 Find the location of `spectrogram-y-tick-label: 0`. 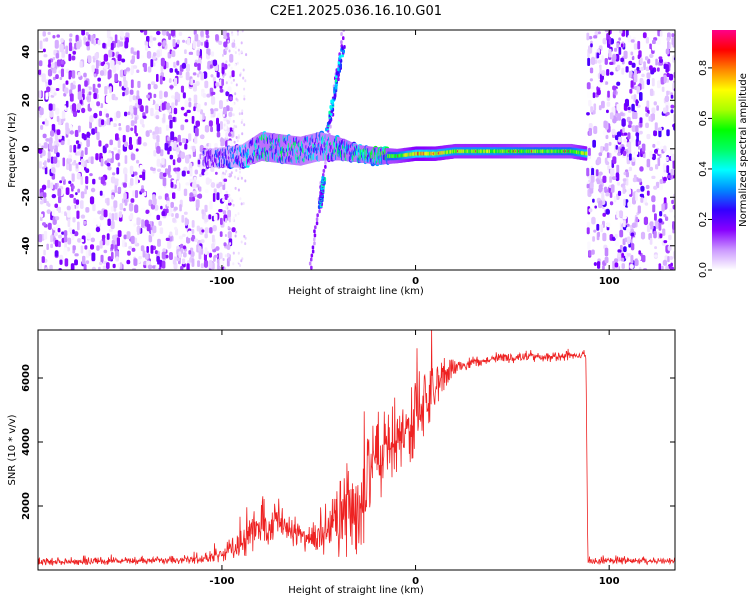

spectrogram-y-tick-label: 0 is located at coordinates (26, 148).